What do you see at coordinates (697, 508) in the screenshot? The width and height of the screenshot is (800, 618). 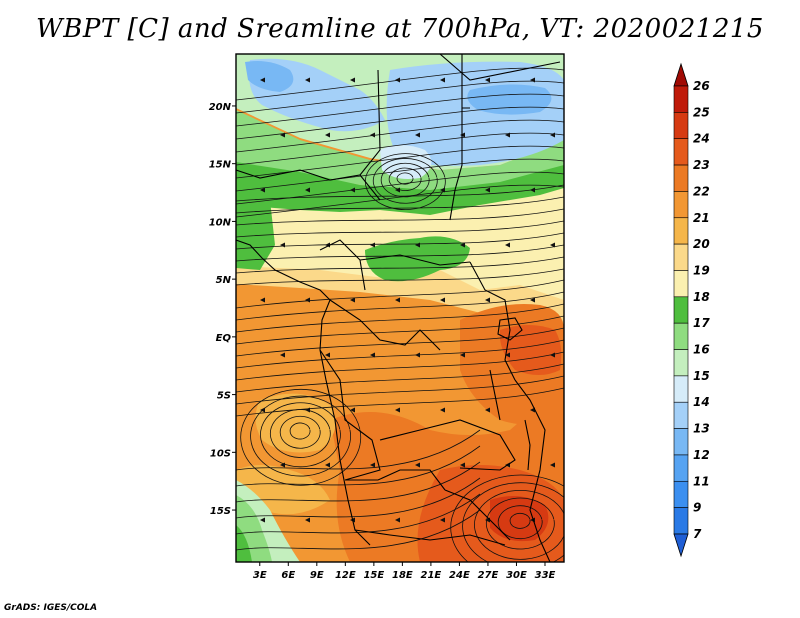 I see `colorbar-level-label: 9` at bounding box center [697, 508].